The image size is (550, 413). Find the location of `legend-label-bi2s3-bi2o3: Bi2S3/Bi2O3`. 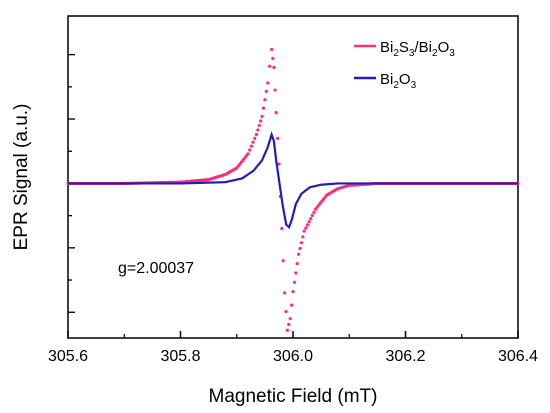

legend-label-bi2s3-bi2o3: Bi2S3/Bi2O3 is located at coordinates (417, 49).